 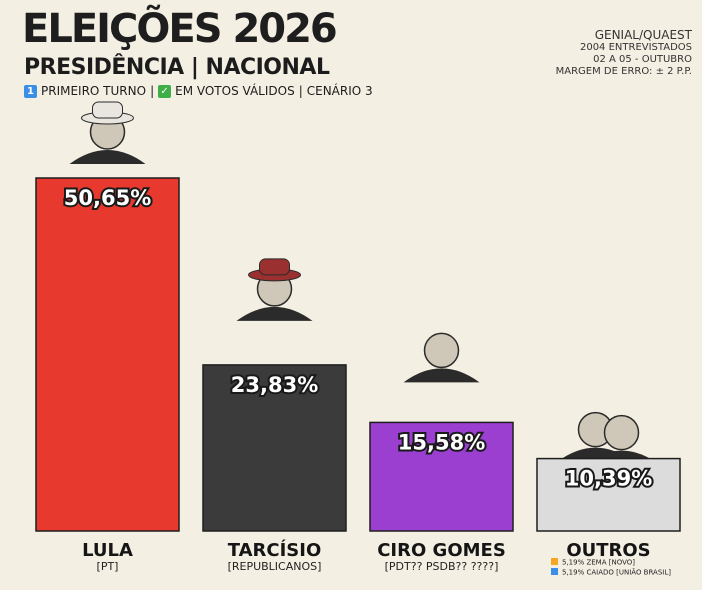 I want to click on tag-round: PRIMEIRO TURNO, so click(x=94, y=91).